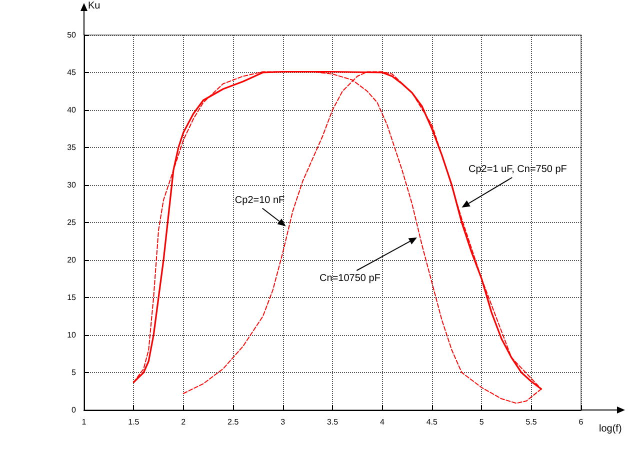 This screenshot has width=643, height=461. Describe the element at coordinates (183, 422) in the screenshot. I see `x-tick-label: 2` at that location.